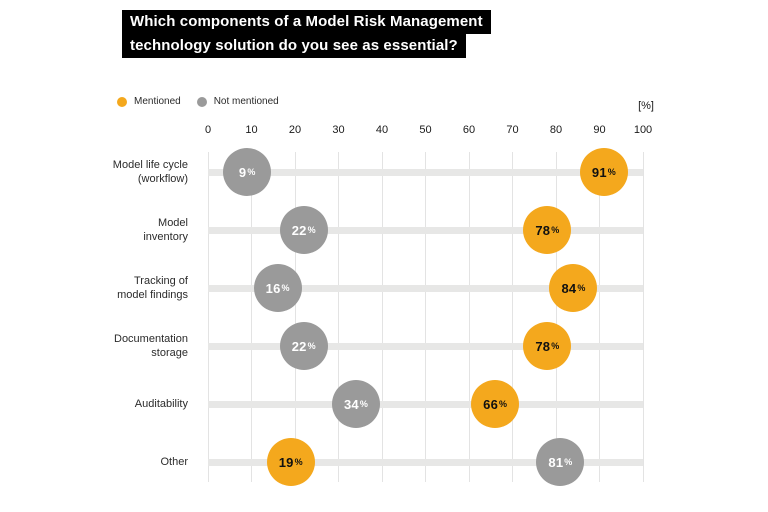  What do you see at coordinates (295, 130) in the screenshot?
I see `x-tick-label: 20` at bounding box center [295, 130].